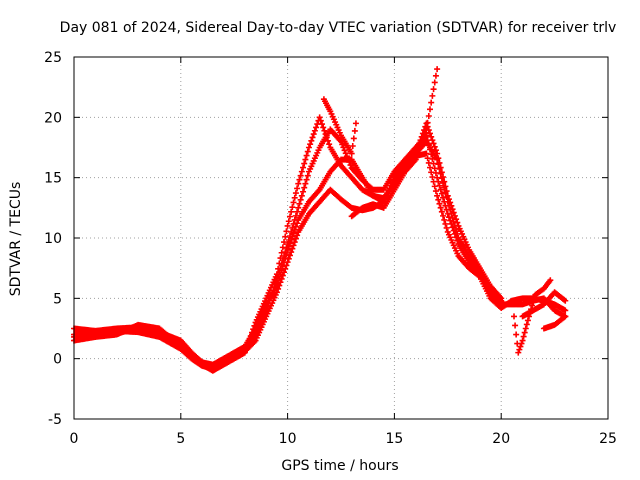  I want to click on y-axis-label: SDTVAR / TECUs, so click(16, 239).